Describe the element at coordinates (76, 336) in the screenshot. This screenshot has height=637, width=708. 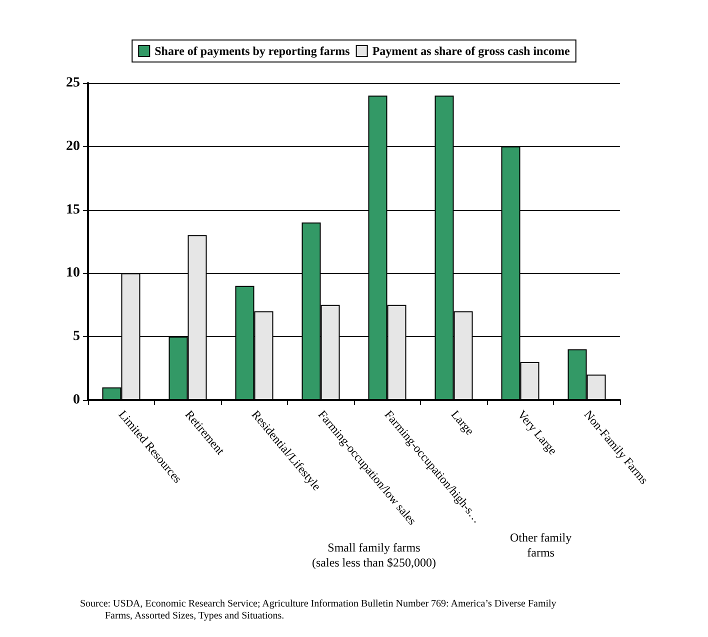
I see `y-tick-label: 5` at that location.